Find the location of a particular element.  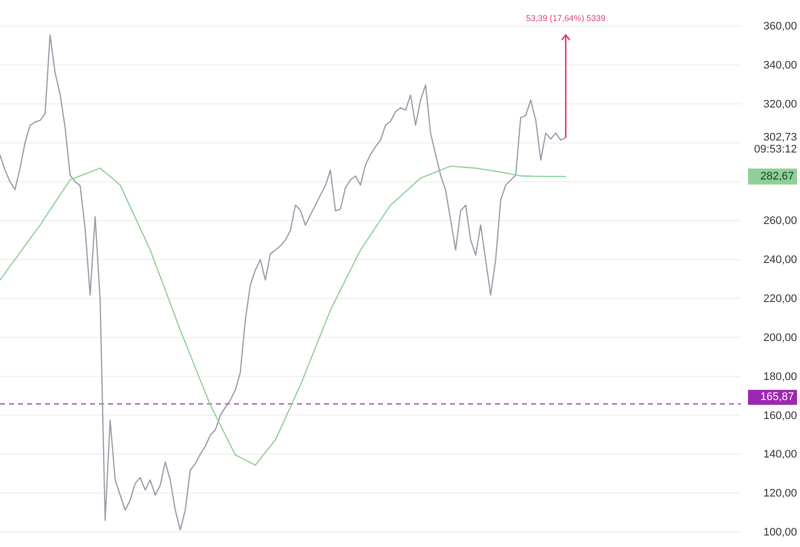

y-tick-label: 260,00 is located at coordinates (780, 221).